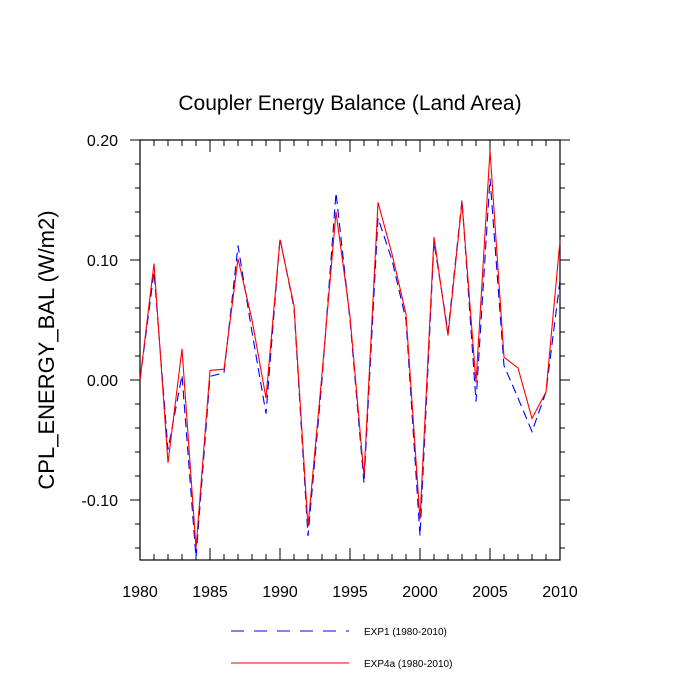 This screenshot has width=700, height=700. What do you see at coordinates (341, 648) in the screenshot?
I see `legend: EXP1 (1980-2010) EXP4a (1980-2010)` at bounding box center [341, 648].